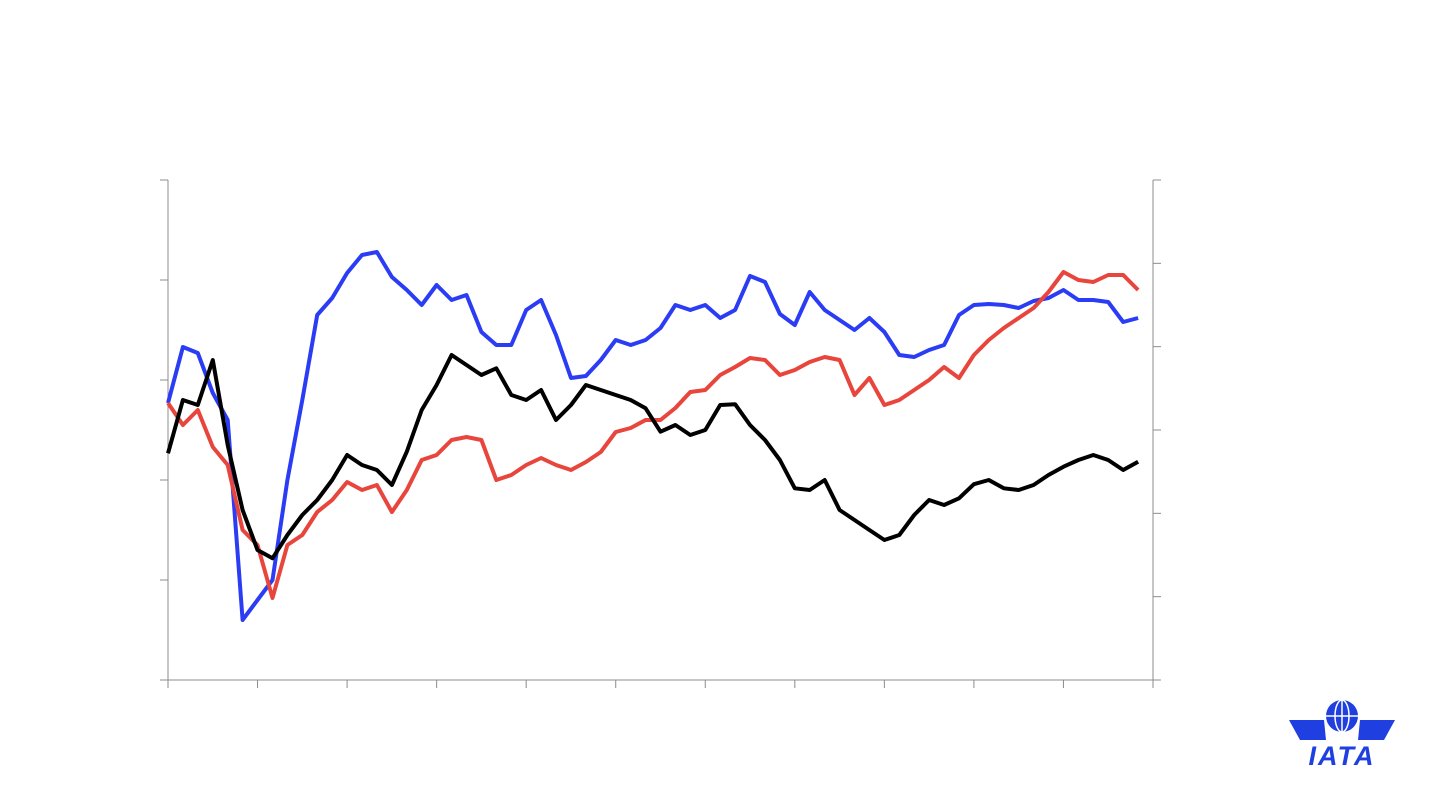  Describe the element at coordinates (1376, 730) in the screenshot. I see `logo-right-wing` at that location.